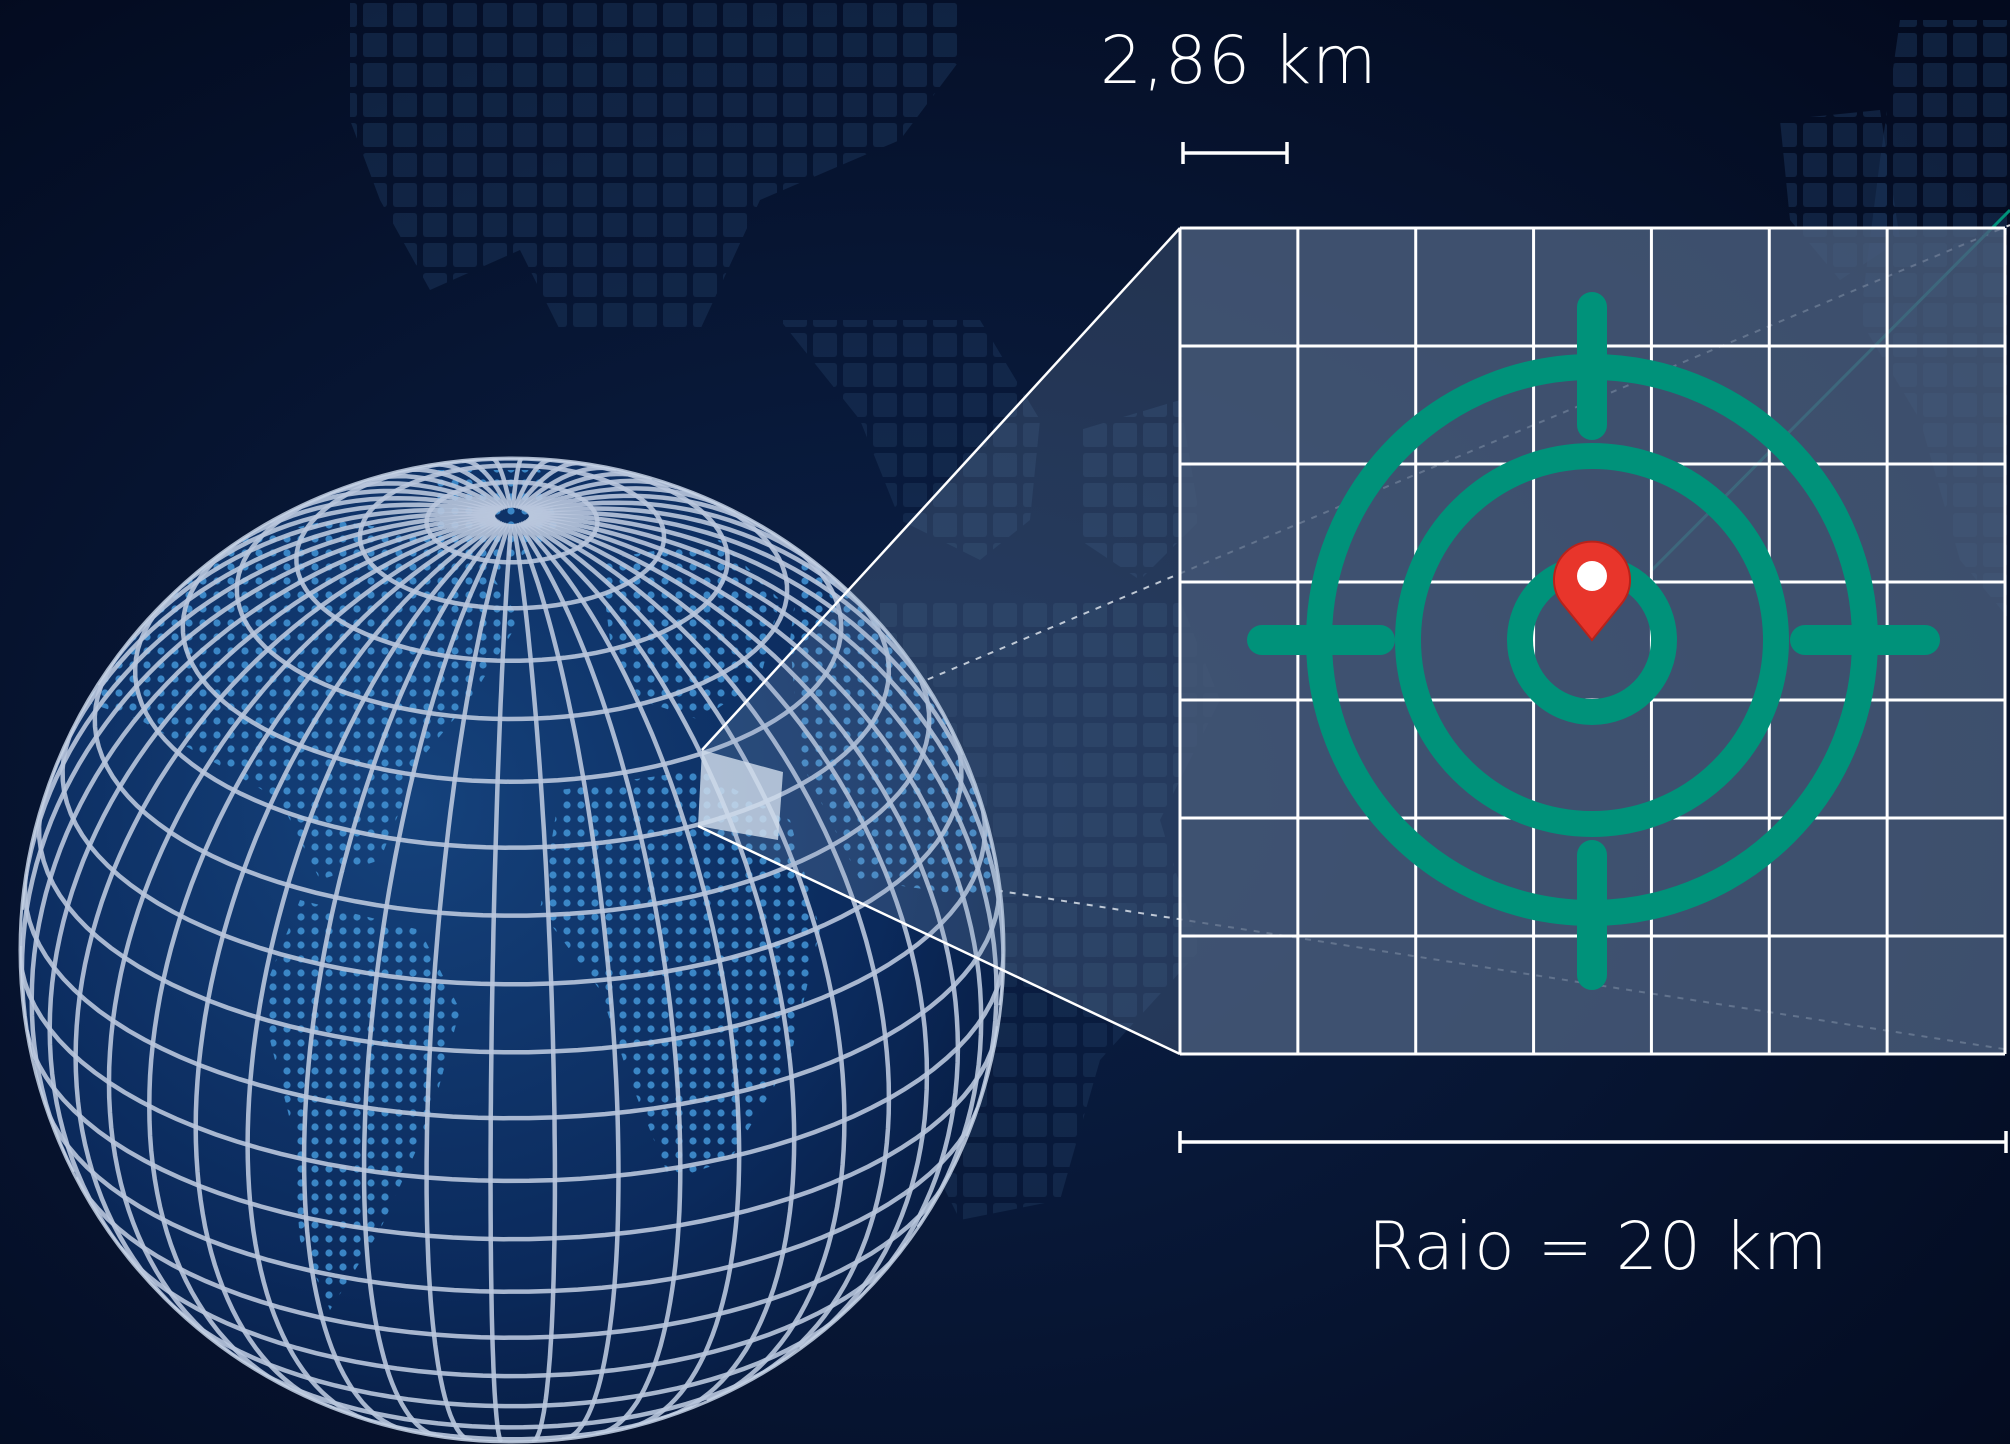 This screenshot has width=2010, height=1444. What do you see at coordinates (1235, 153) in the screenshot?
I see `cell-size-scale-bar` at bounding box center [1235, 153].